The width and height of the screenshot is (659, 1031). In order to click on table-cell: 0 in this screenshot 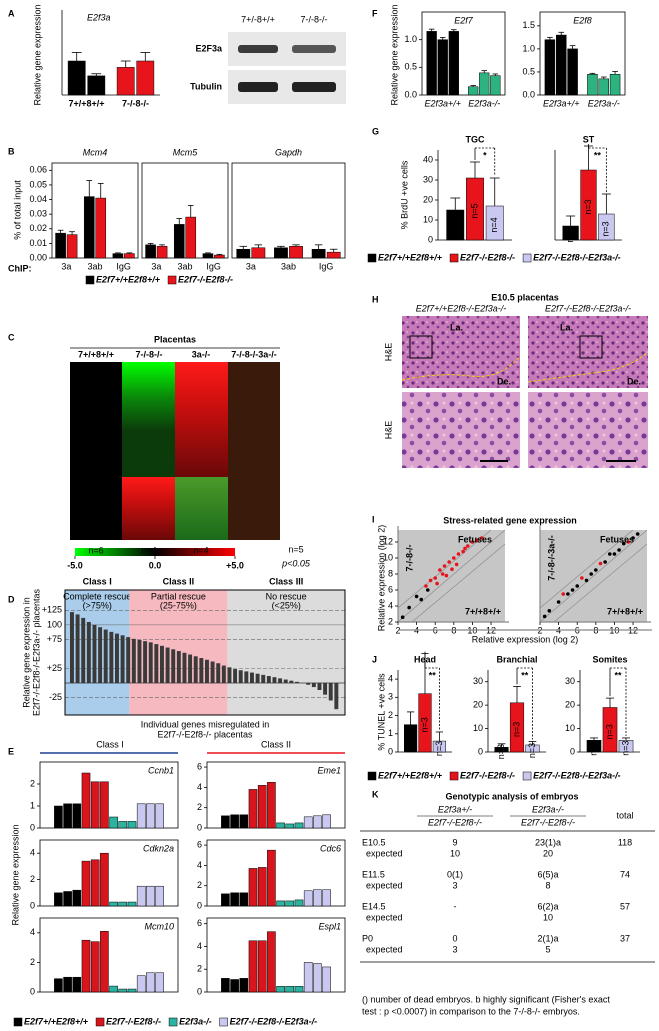, I will do `click(454, 938)`.